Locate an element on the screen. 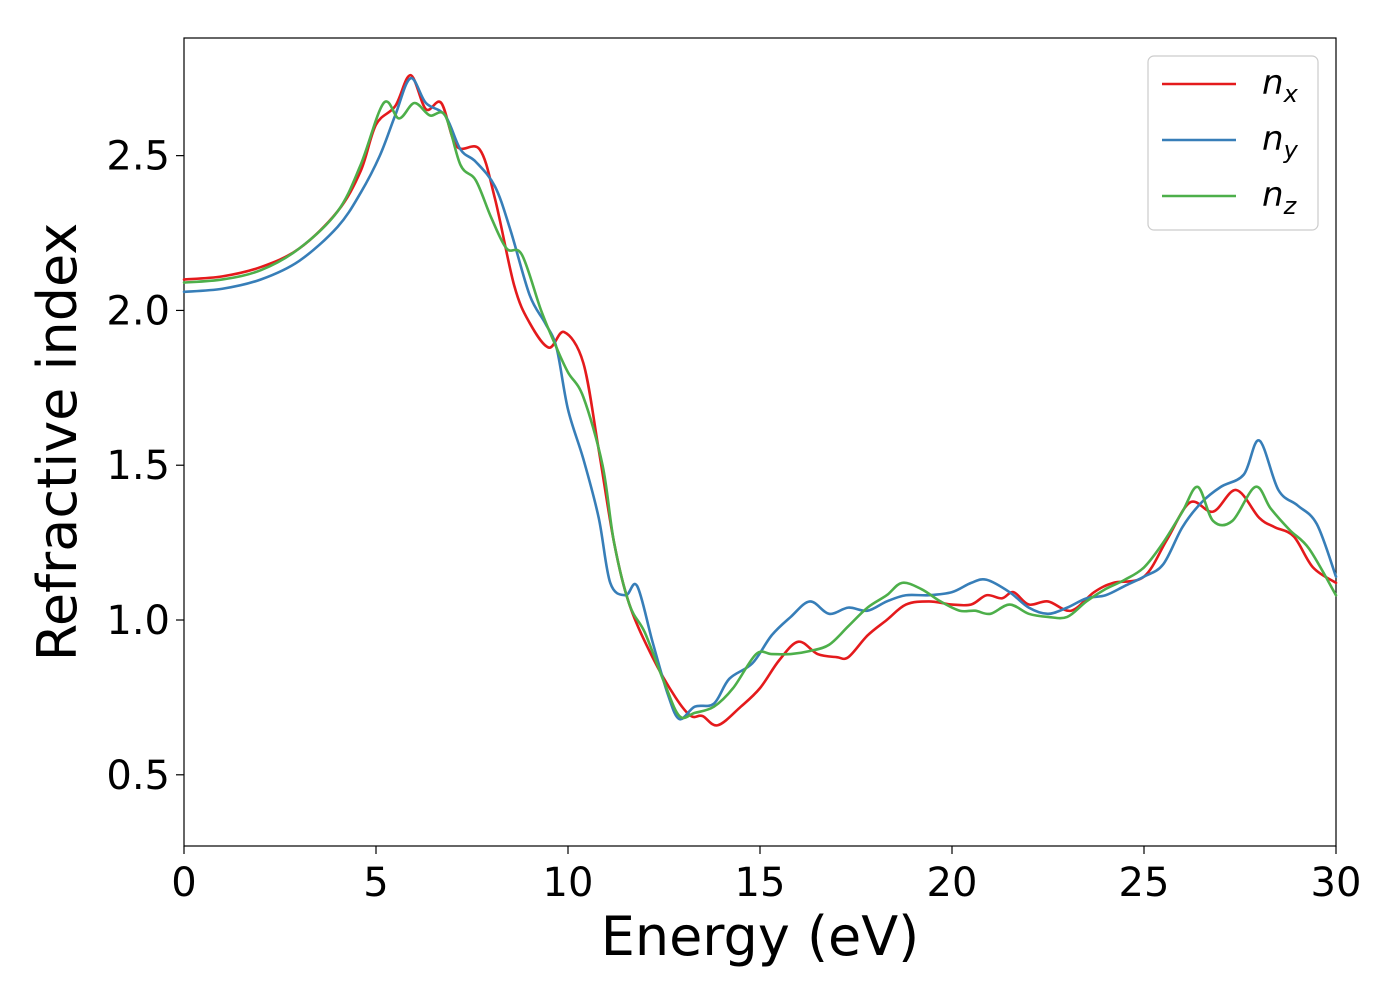 This screenshot has width=1400, height=1000. x-tick-label: 10 is located at coordinates (568, 883).